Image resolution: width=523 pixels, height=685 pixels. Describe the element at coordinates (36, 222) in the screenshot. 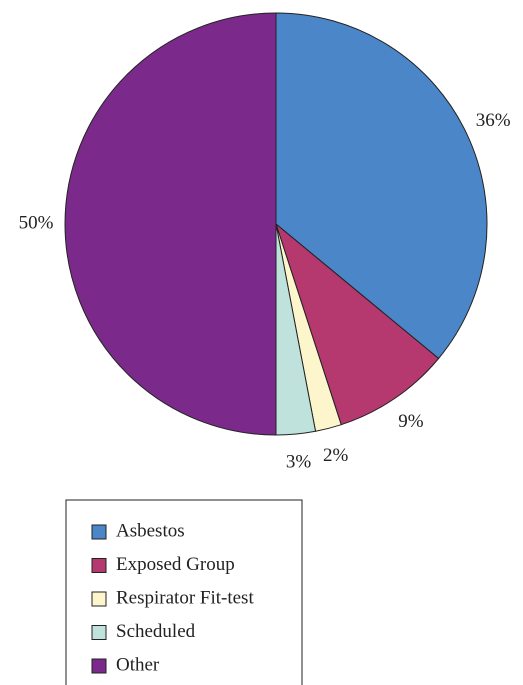

I see `slice-label: 50%` at that location.